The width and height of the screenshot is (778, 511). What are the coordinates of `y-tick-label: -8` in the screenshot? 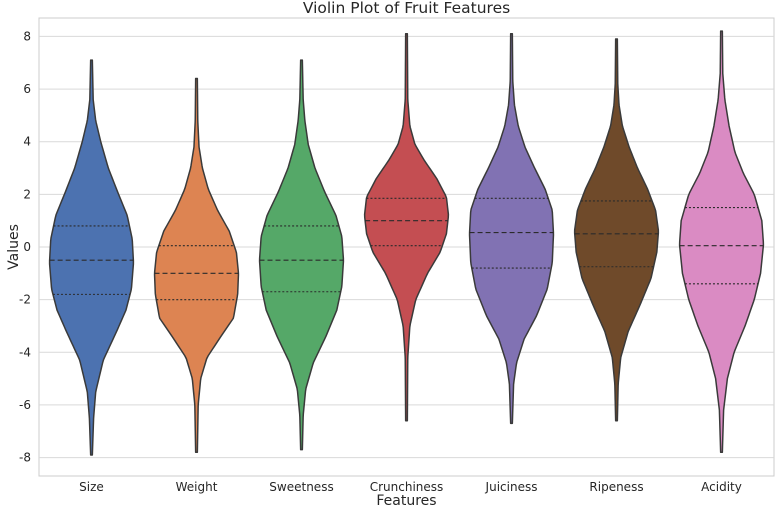 It's located at (25, 458).